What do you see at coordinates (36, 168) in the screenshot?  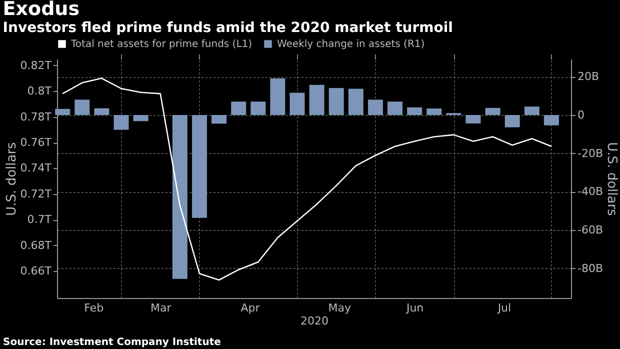 I see `y-tick-label: 0.74T` at bounding box center [36, 168].